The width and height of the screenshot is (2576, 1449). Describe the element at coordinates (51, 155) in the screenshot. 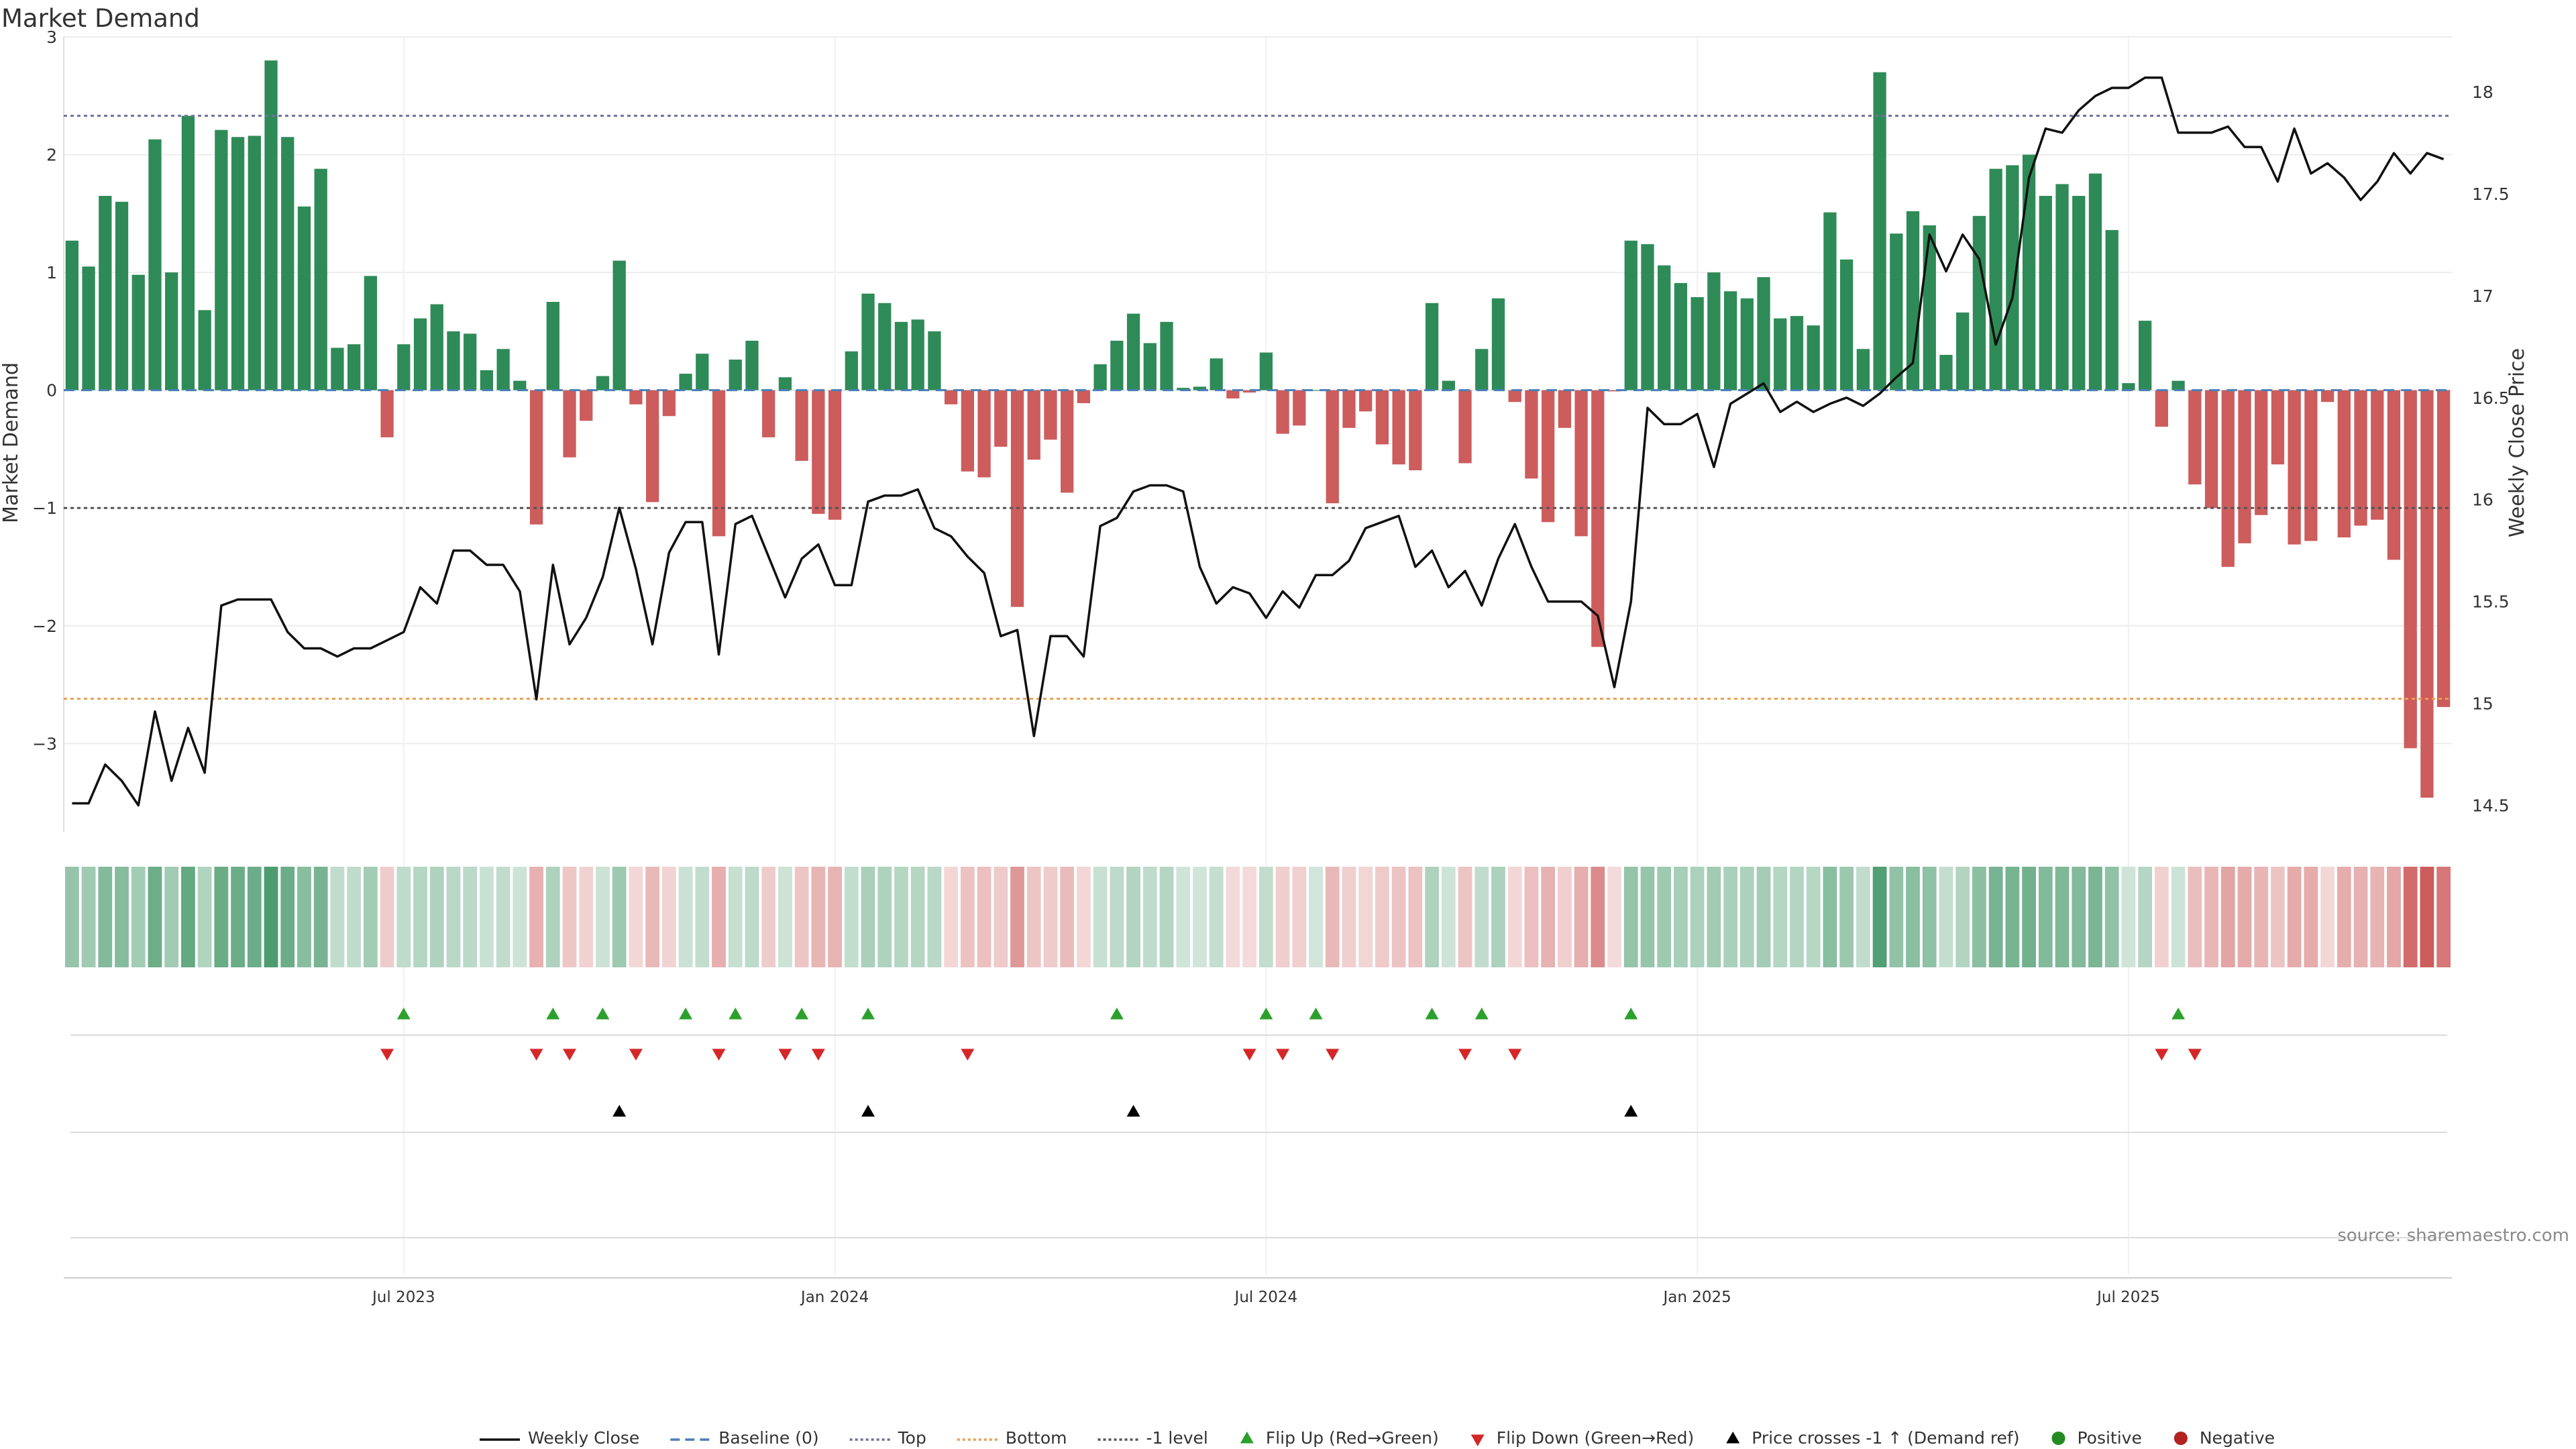

I see `y-tick-label: 2` at that location.